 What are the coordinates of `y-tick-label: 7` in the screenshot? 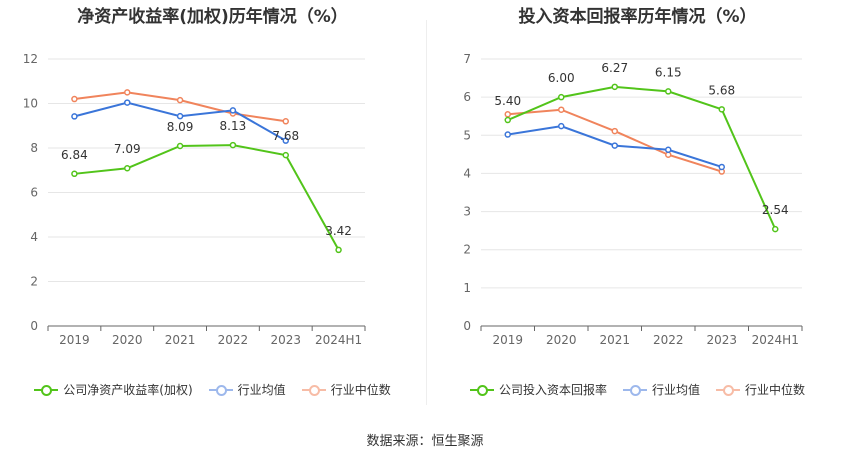 It's located at (467, 59).